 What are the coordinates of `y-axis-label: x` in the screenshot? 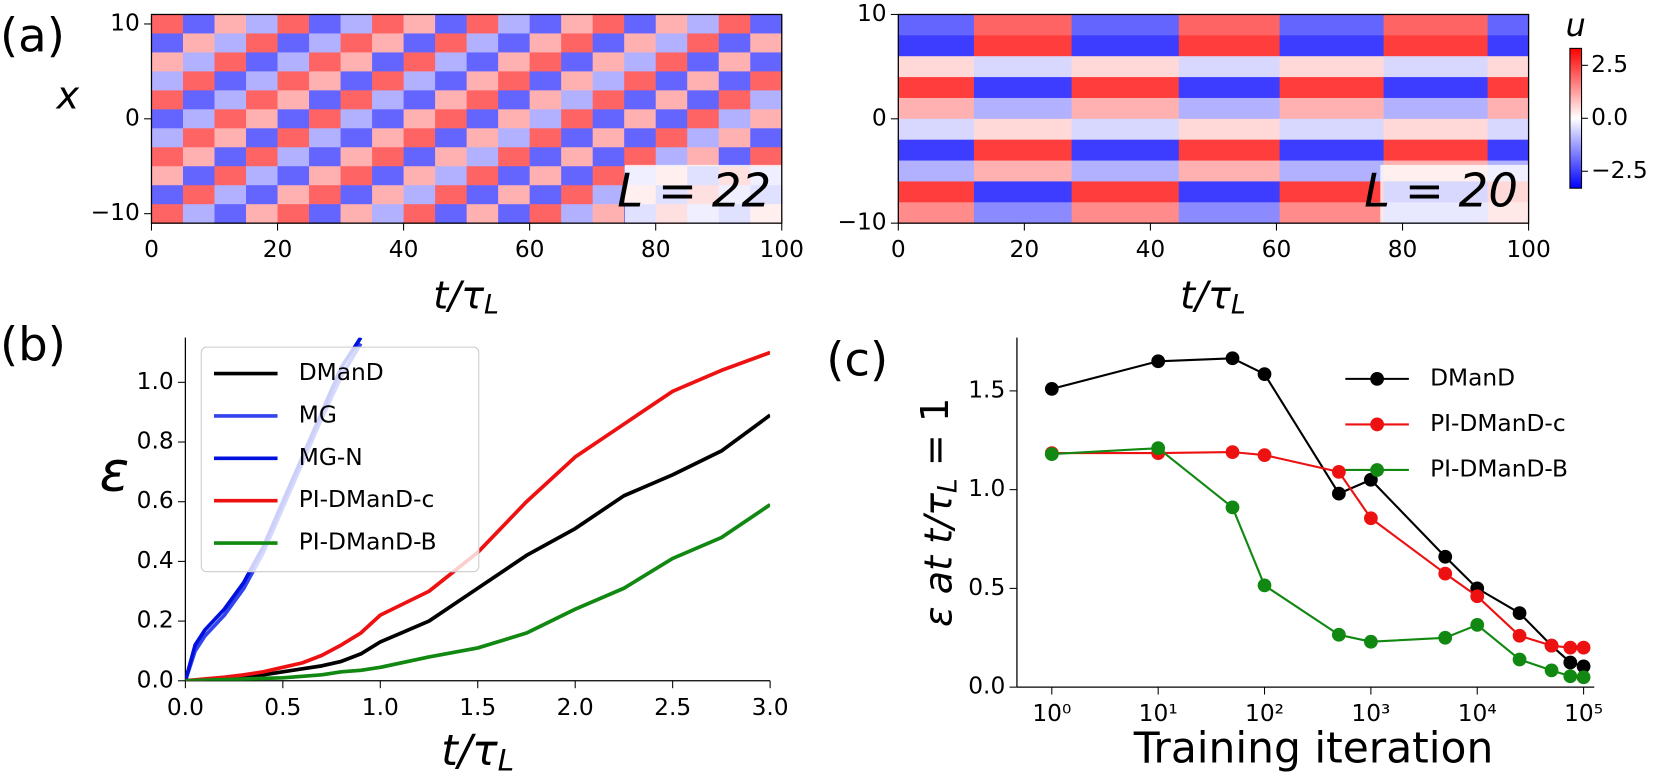 It's located at (68, 96).